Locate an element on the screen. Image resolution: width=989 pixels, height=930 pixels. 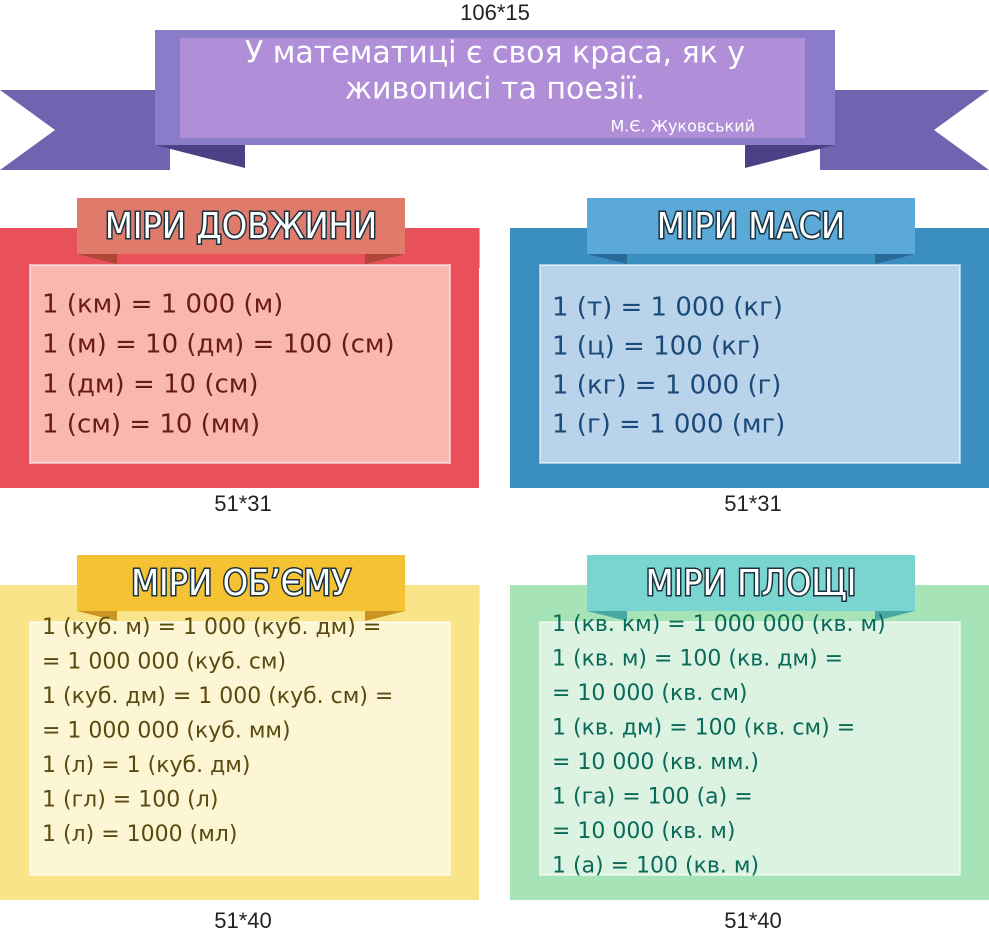
panel-title: МІРИ ПЛОЩІ is located at coordinates (751, 583).